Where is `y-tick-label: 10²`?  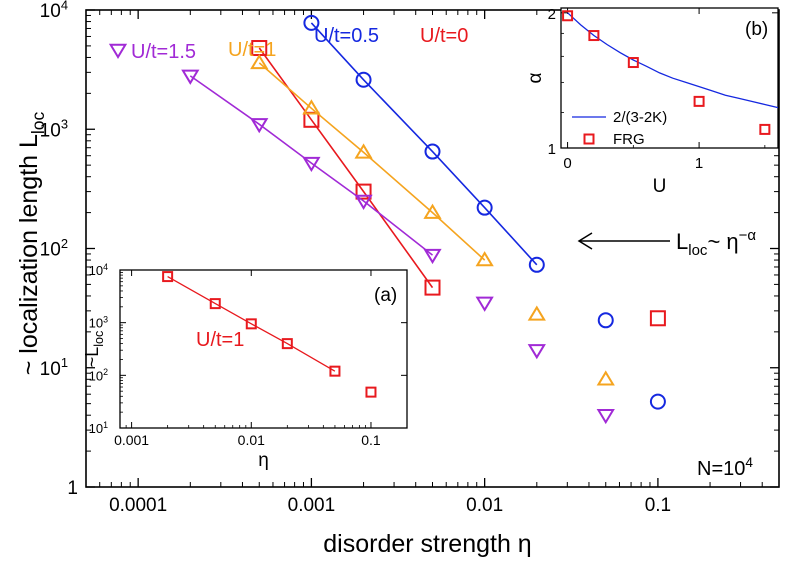 y-tick-label: 10² is located at coordinates (54, 248).